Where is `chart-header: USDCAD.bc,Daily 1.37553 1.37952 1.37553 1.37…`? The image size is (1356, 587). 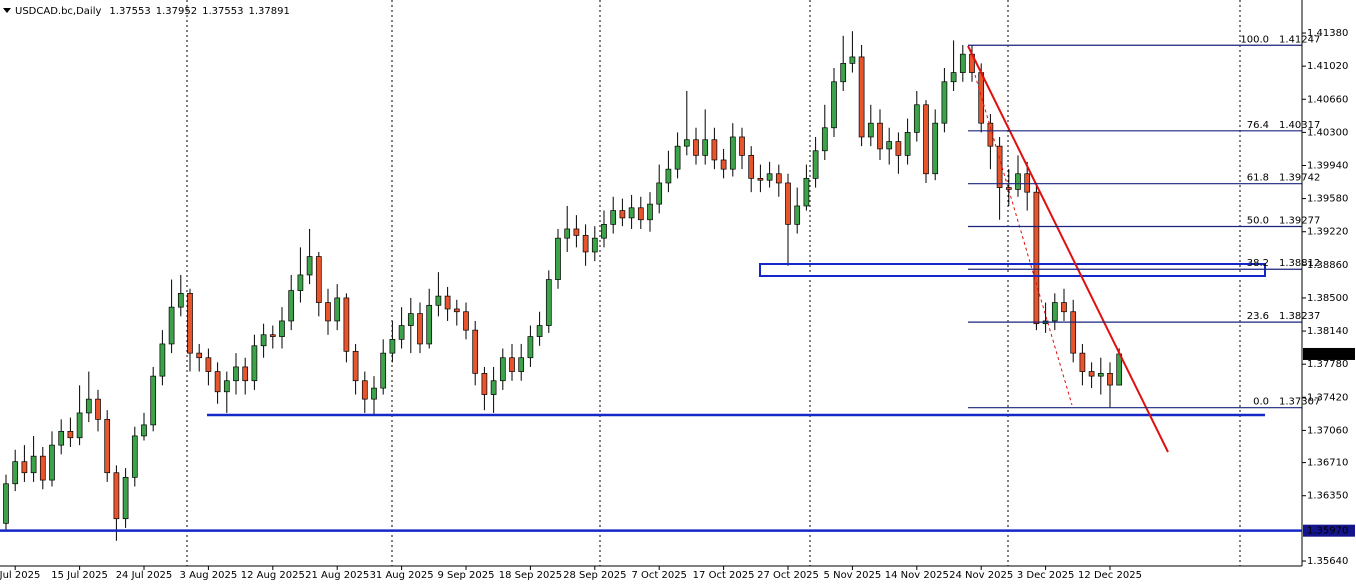 chart-header: USDCAD.bc,Daily 1.37553 1.37952 1.37553 1.37… is located at coordinates (152, 11).